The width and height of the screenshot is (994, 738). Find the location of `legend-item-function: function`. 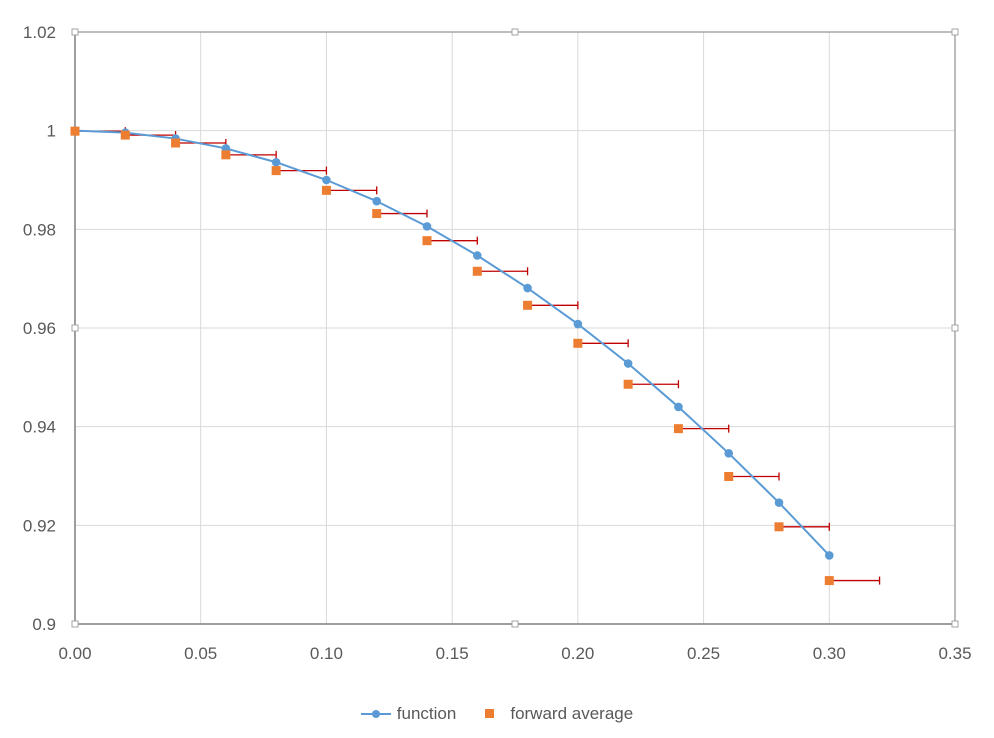

legend-item-function: function is located at coordinates (408, 714).